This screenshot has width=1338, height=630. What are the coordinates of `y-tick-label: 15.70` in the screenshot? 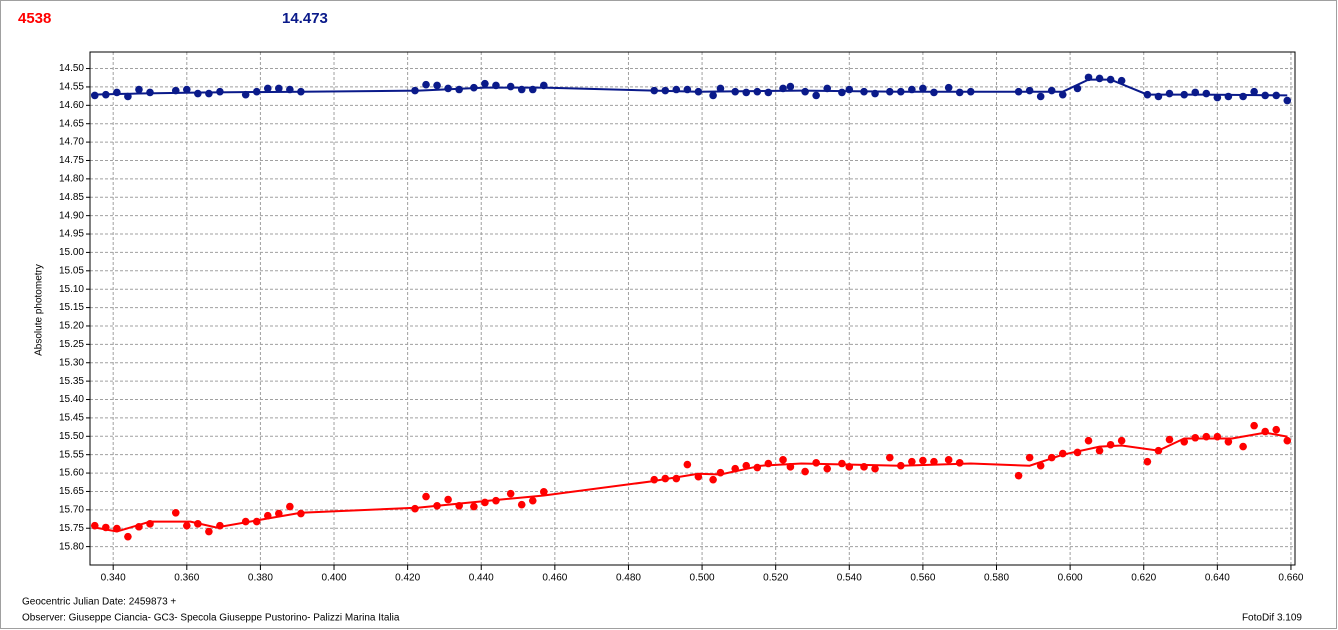 It's located at (71, 509).